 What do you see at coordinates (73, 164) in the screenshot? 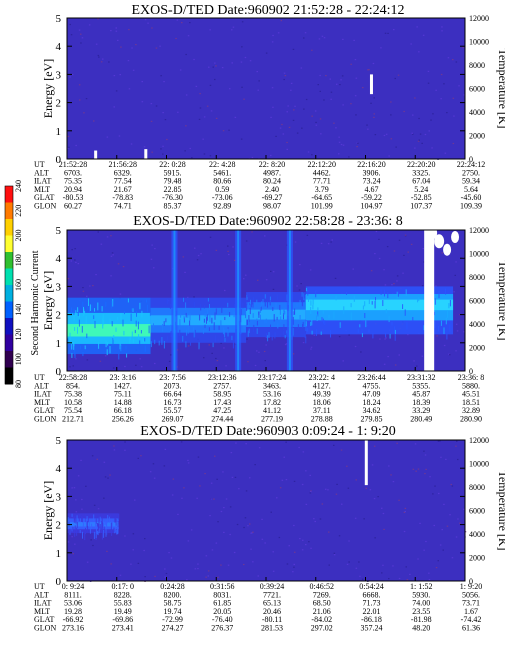
I see `ephemeris-cell: 21:52:28` at bounding box center [73, 164].